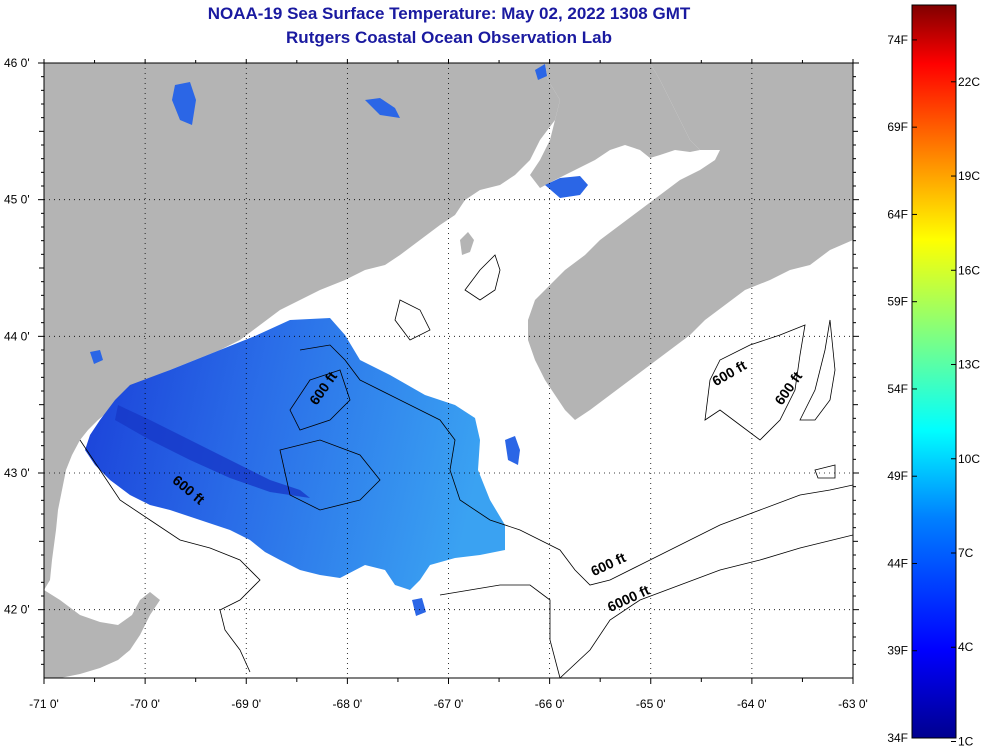  What do you see at coordinates (449, 37) in the screenshot?
I see `map-subtitle: Rutgers Coastal Ocean Observation Lab` at bounding box center [449, 37].